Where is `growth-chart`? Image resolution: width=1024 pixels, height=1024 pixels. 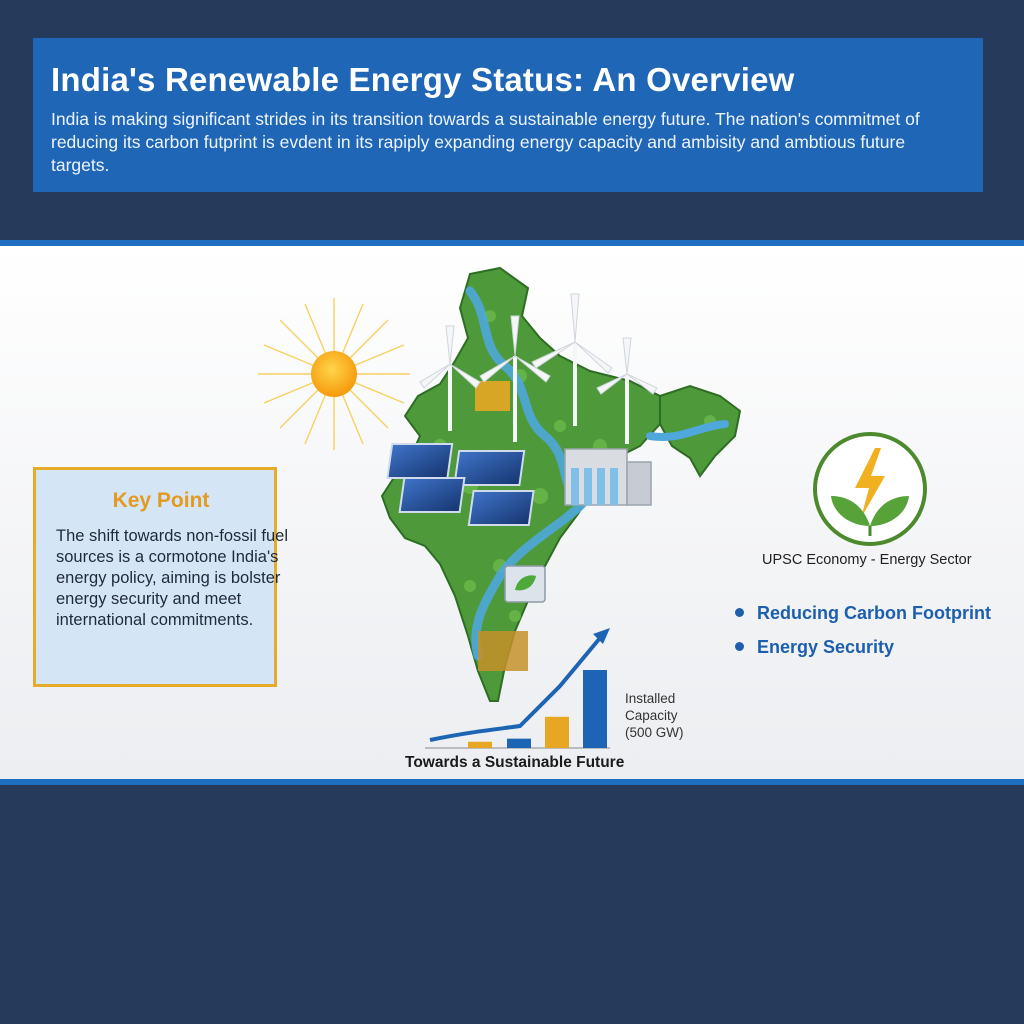 growth-chart is located at coordinates (517, 688).